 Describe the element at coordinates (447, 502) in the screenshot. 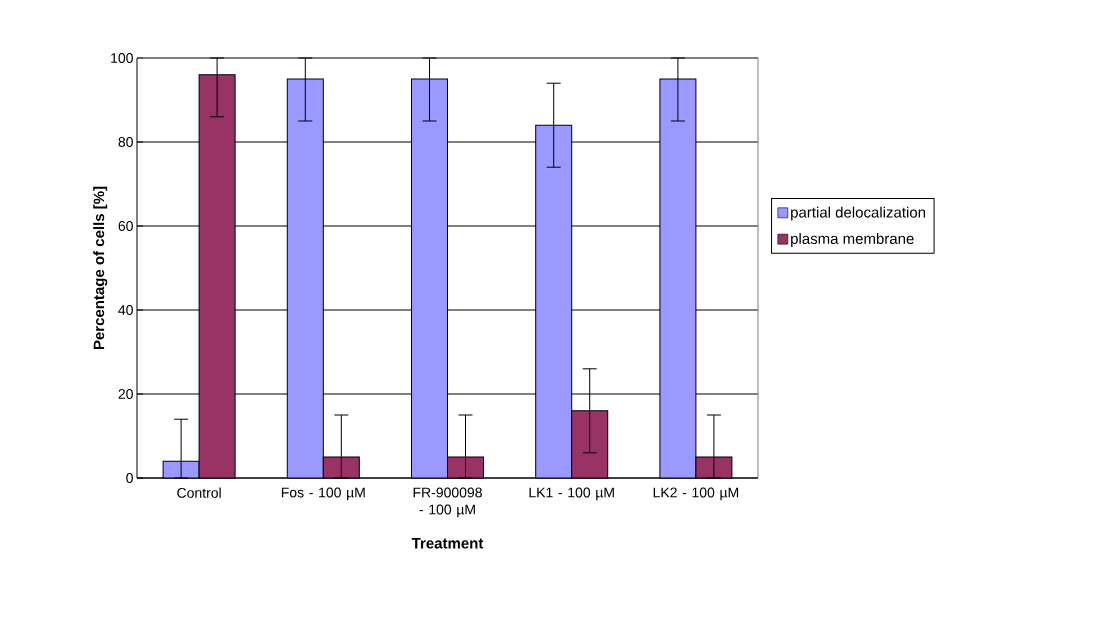

I see `x-tick-label: FR-900098 - 100 µM` at that location.